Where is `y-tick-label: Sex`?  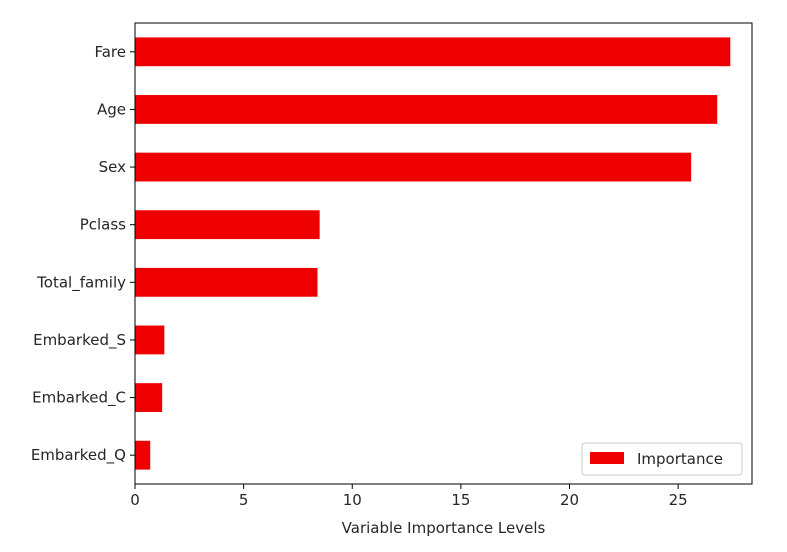
y-tick-label: Sex is located at coordinates (112, 167).